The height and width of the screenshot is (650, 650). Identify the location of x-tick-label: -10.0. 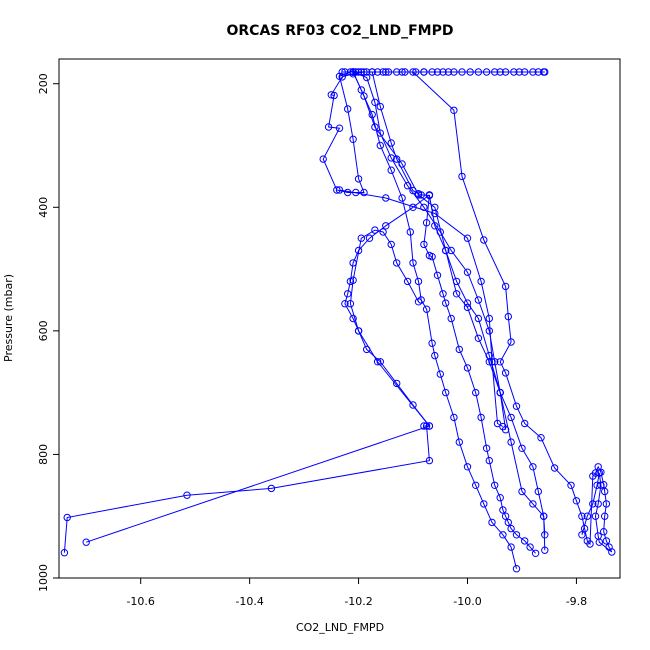
(467, 601).